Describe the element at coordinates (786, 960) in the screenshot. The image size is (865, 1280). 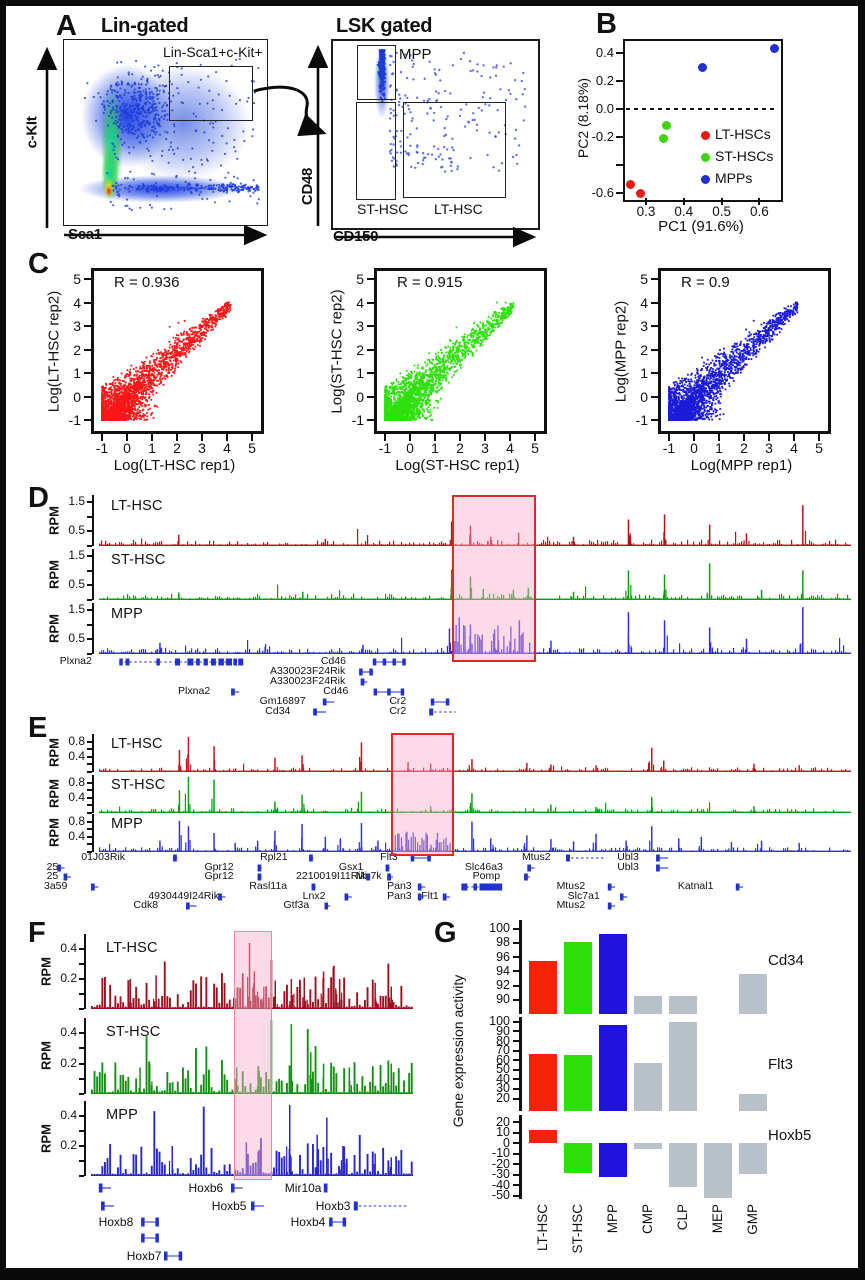
I see `gbar-gene-label: Cd34` at that location.